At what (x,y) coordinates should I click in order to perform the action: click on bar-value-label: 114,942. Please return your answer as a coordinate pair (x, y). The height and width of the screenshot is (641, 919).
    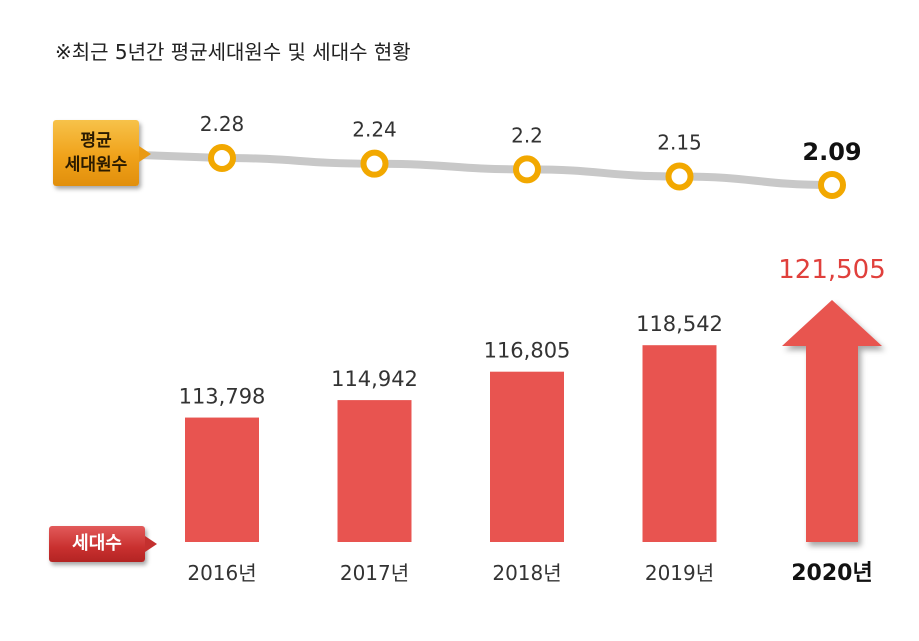
    Looking at the image, I should click on (374, 379).